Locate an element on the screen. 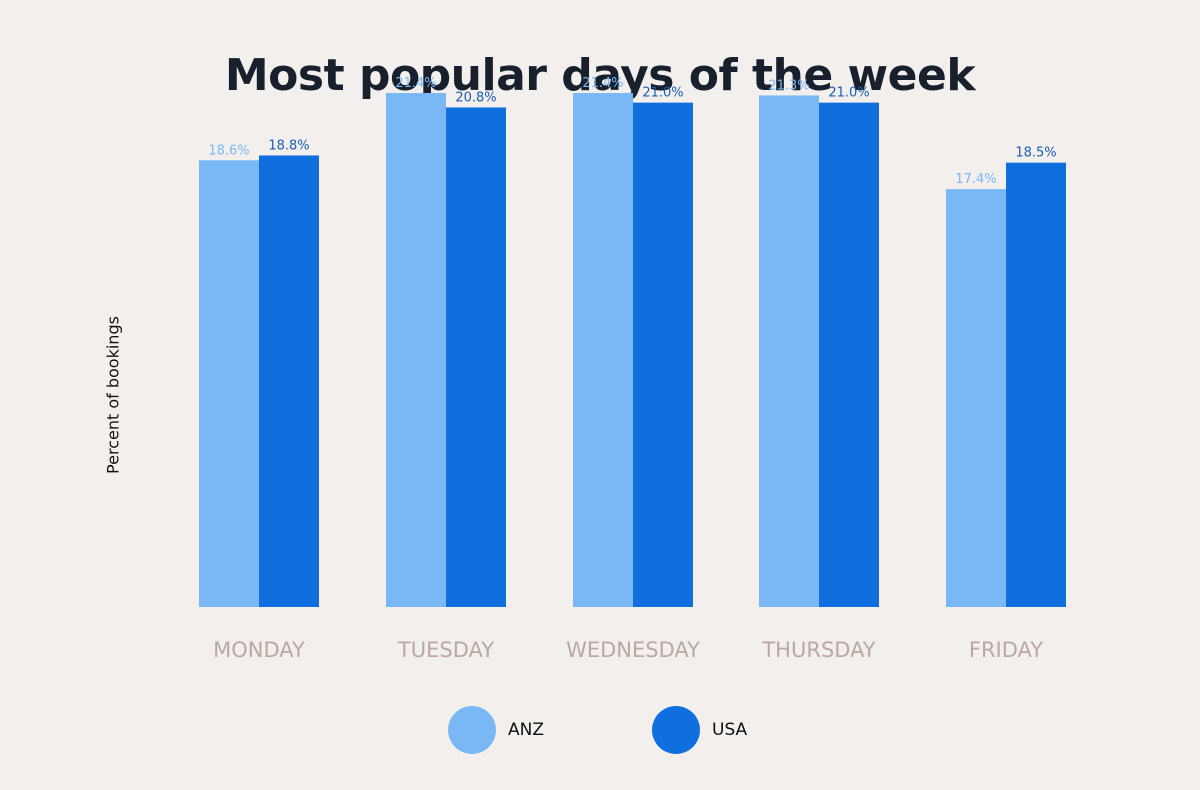 This screenshot has height=790, width=1200. data-label-usa-thursday: 21.0% is located at coordinates (848, 93).